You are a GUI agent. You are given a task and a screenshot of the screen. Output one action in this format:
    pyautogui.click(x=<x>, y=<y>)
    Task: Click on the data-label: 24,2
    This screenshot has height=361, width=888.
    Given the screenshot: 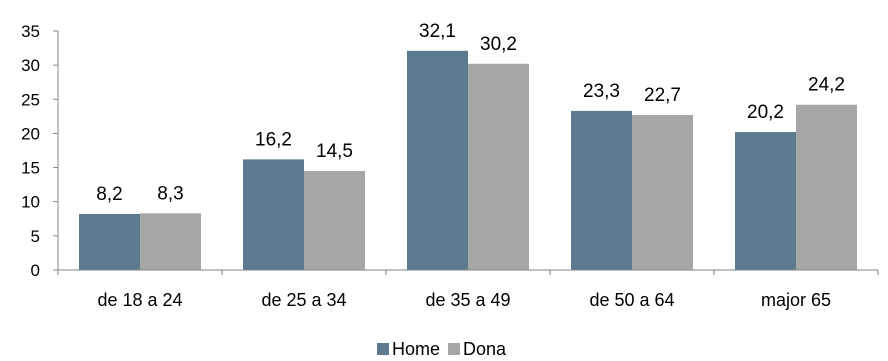 What is the action you would take?
    pyautogui.click(x=826, y=85)
    